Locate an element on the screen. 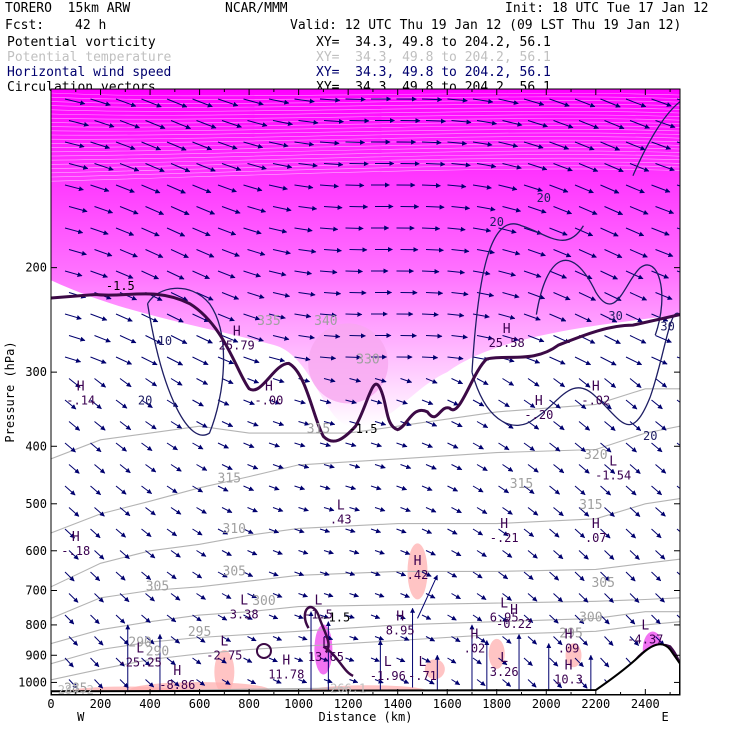 Image resolution: width=740 pixels, height=740 pixels. pv-contour-low is located at coordinates (316, 630).